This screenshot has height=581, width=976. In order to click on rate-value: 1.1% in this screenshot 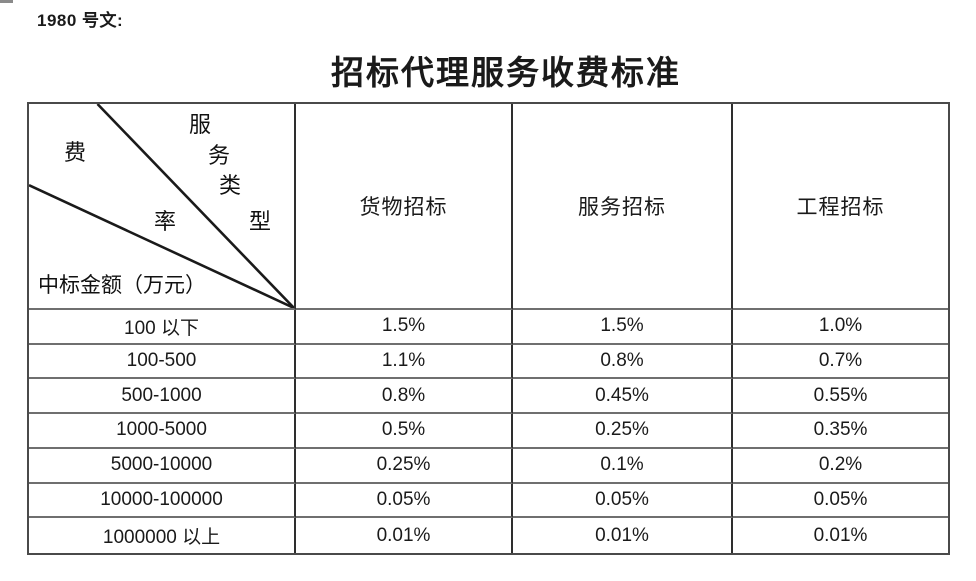, I will do `click(404, 362)`.